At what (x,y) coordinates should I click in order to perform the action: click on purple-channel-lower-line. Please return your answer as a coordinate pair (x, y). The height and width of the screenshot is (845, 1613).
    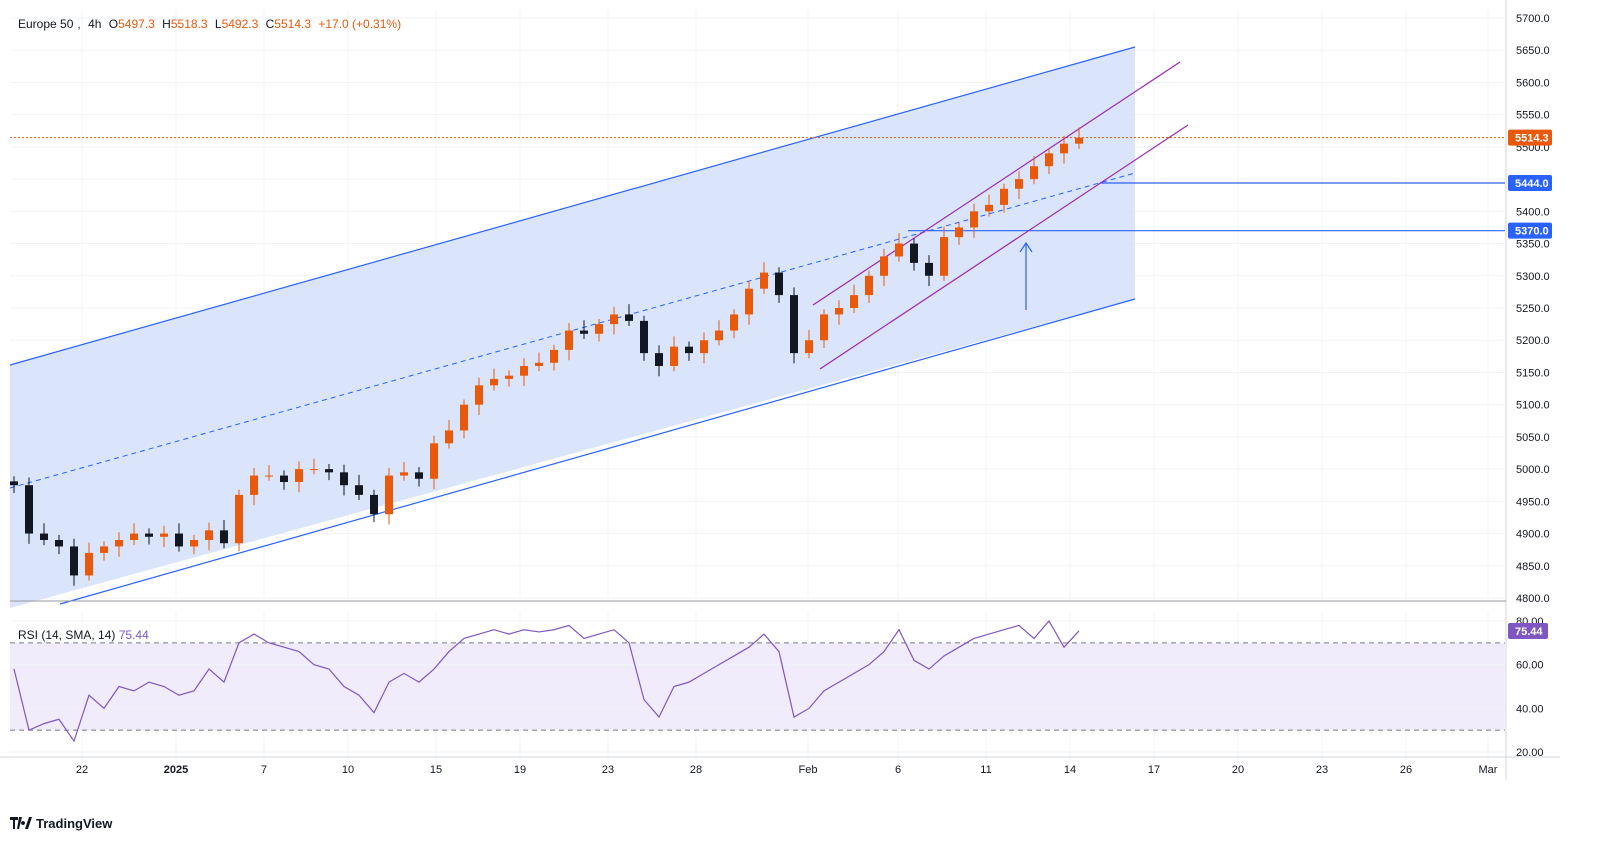
    Looking at the image, I should click on (1004, 247).